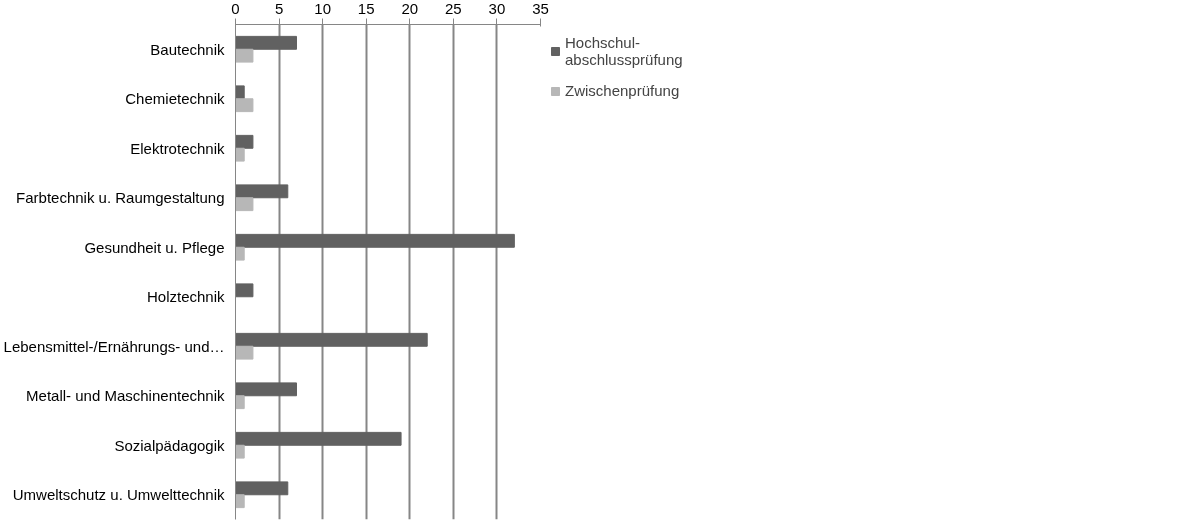 The width and height of the screenshot is (1183, 529). Describe the element at coordinates (624, 51) in the screenshot. I see `legend-label: Hochschul-abschlussprüfung` at that location.